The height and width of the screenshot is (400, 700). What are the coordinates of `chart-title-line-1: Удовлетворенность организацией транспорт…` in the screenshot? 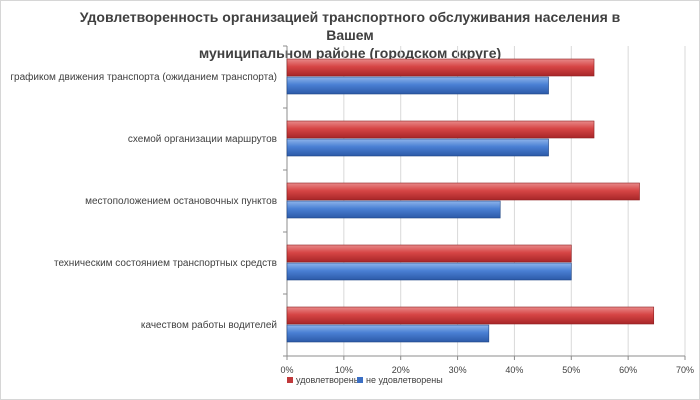 It's located at (350, 26).